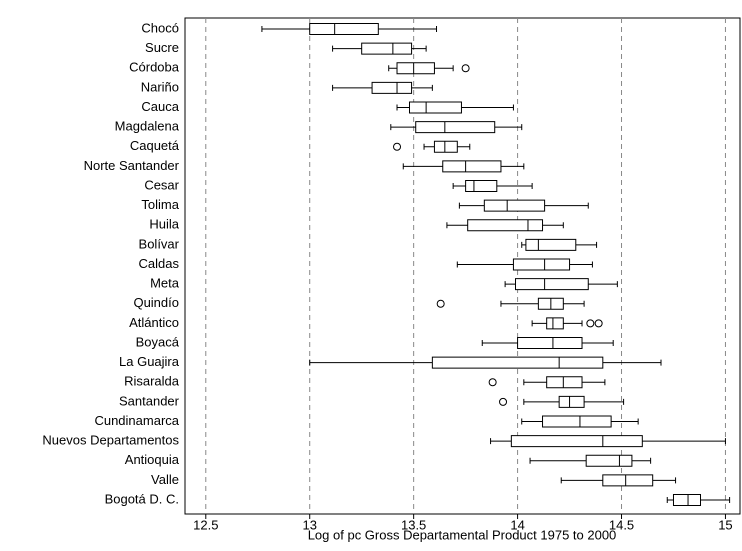 The height and width of the screenshot is (551, 742). Describe the element at coordinates (160, 27) in the screenshot. I see `y-tick-label: Chocó` at that location.